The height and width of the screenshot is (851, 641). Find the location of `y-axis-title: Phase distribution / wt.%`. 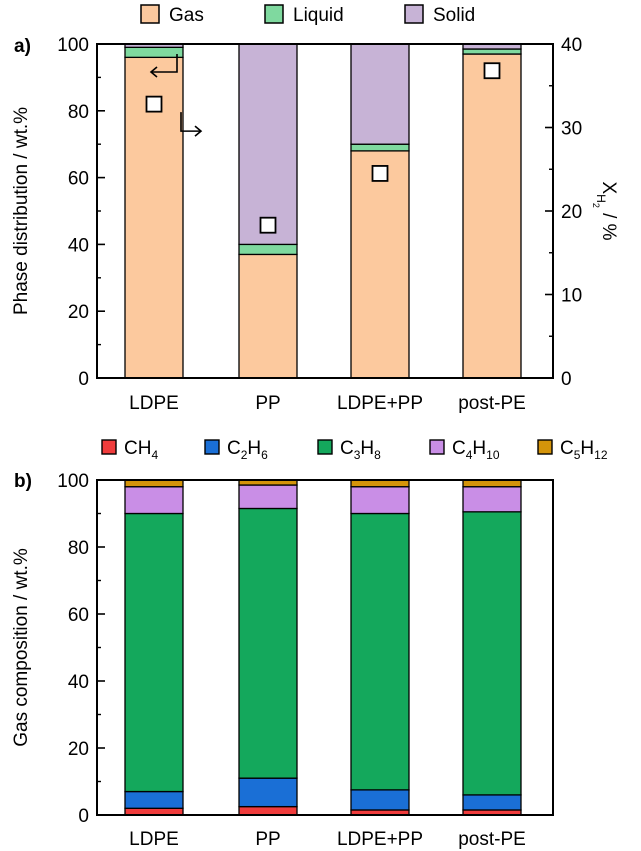

y-axis-title: Phase distribution / wt.% is located at coordinates (21, 211).